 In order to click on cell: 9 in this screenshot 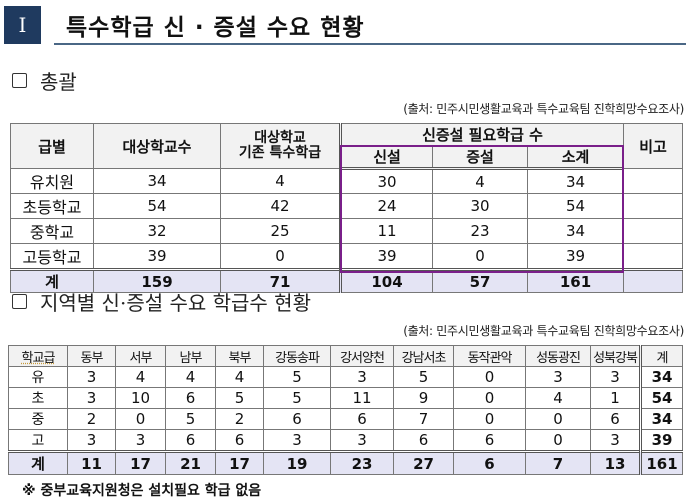, I will do `click(423, 398)`.